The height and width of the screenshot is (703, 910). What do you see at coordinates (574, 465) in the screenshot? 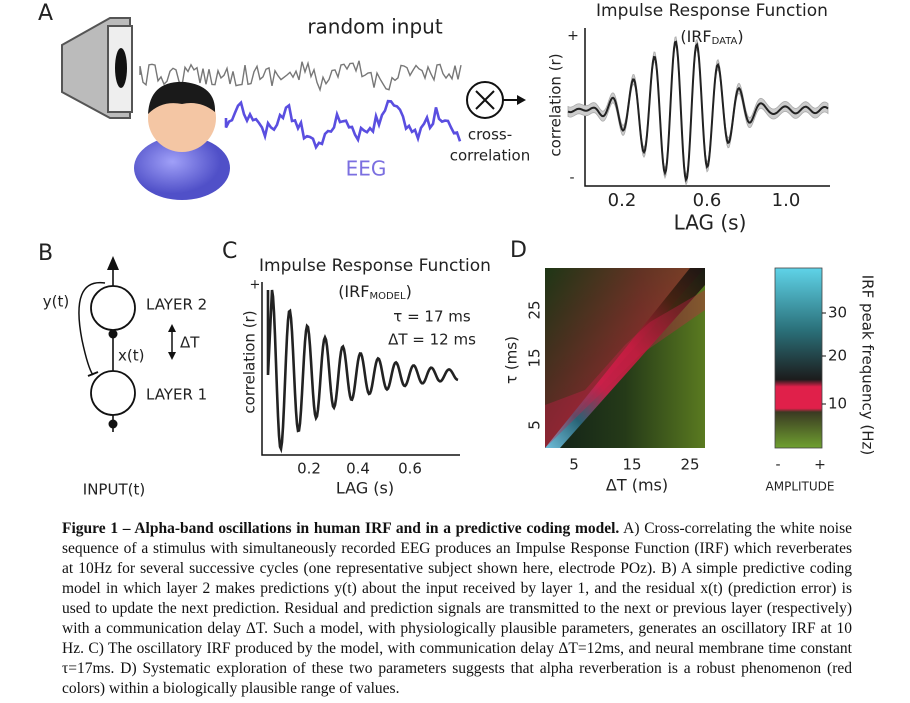
I see `x-tick-label: 5` at bounding box center [574, 465].